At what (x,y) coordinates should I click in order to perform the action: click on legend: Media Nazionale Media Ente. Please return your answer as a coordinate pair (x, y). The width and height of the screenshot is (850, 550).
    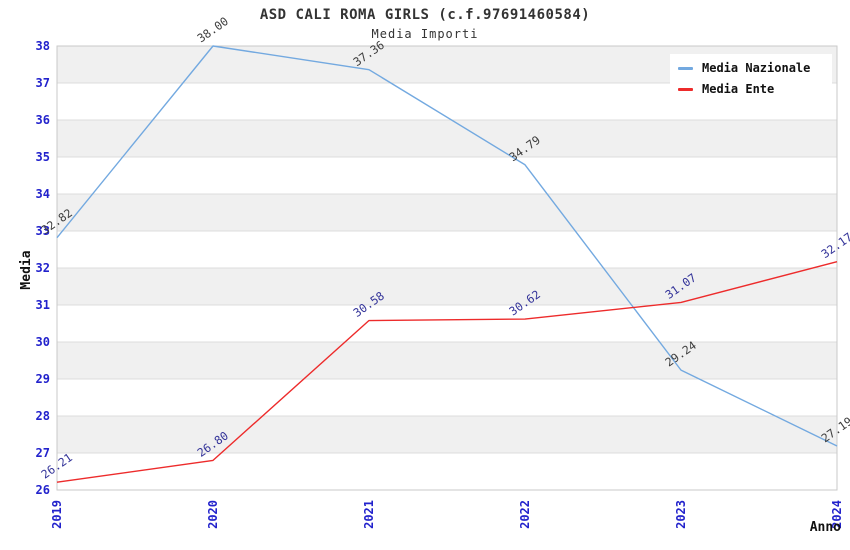
    Looking at the image, I should click on (751, 78).